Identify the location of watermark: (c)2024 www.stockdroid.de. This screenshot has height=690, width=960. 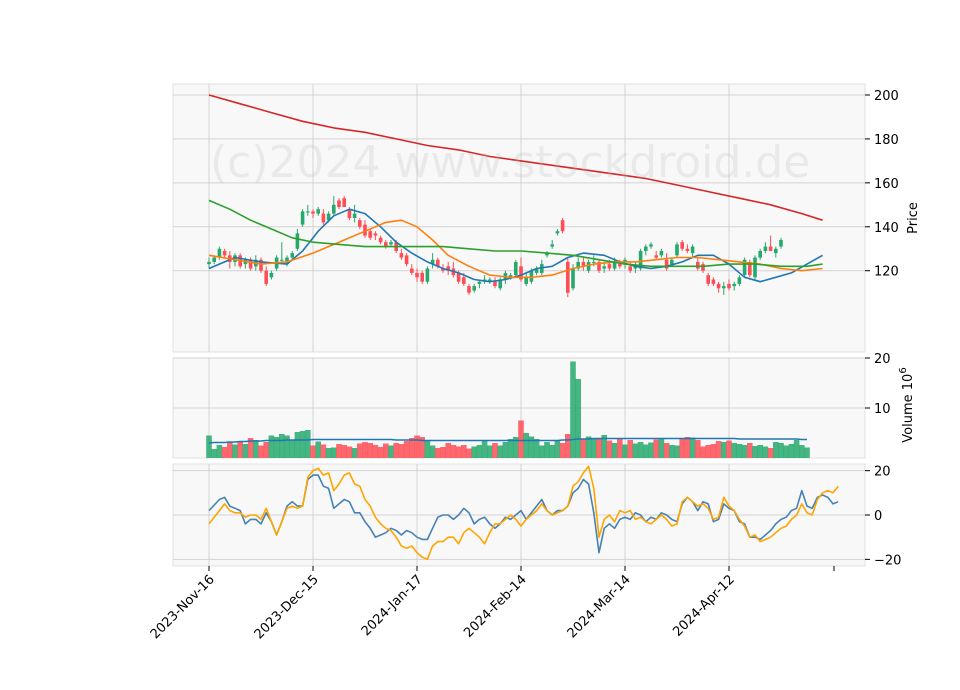
(510, 162).